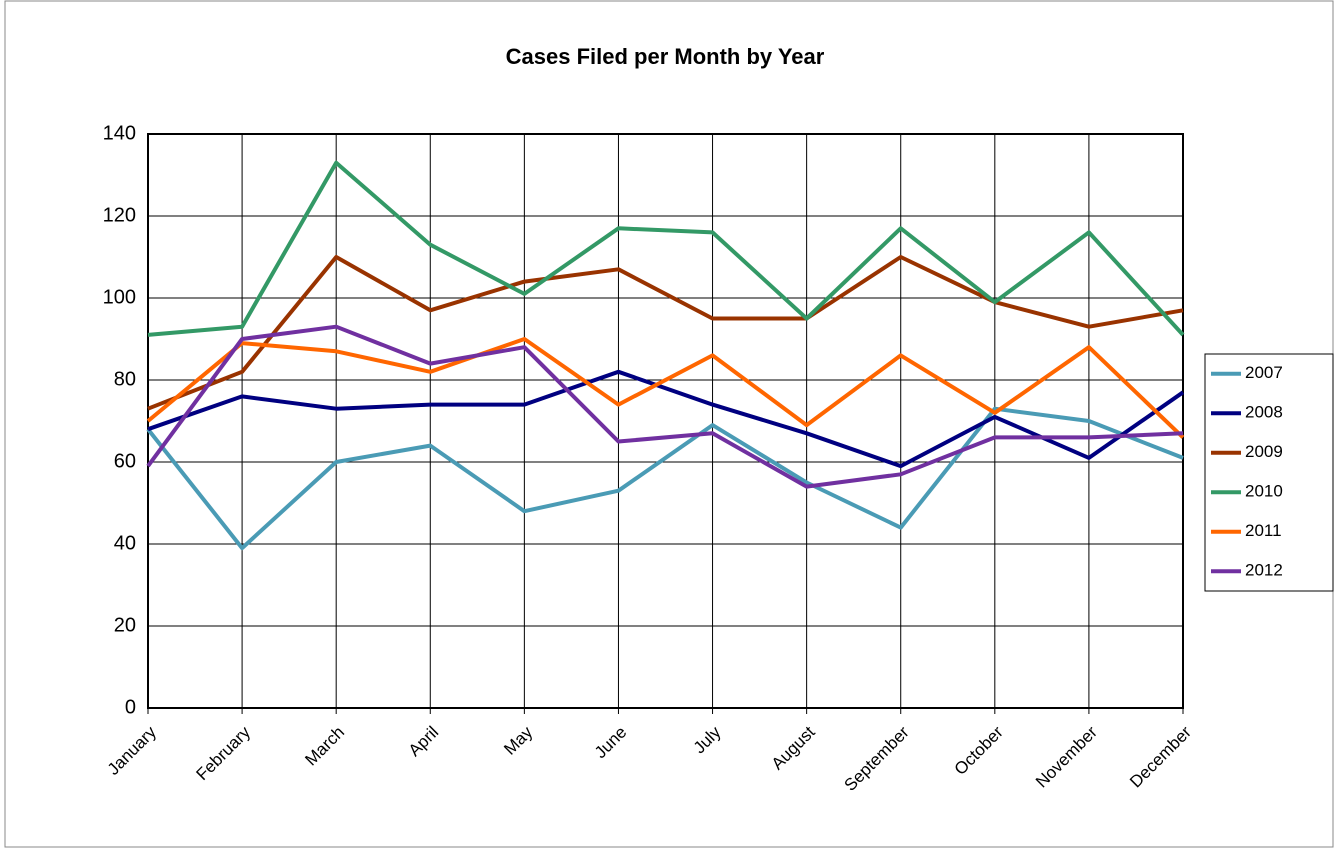 This screenshot has height=850, width=1337. I want to click on y-tick-label: 60, so click(125, 461).